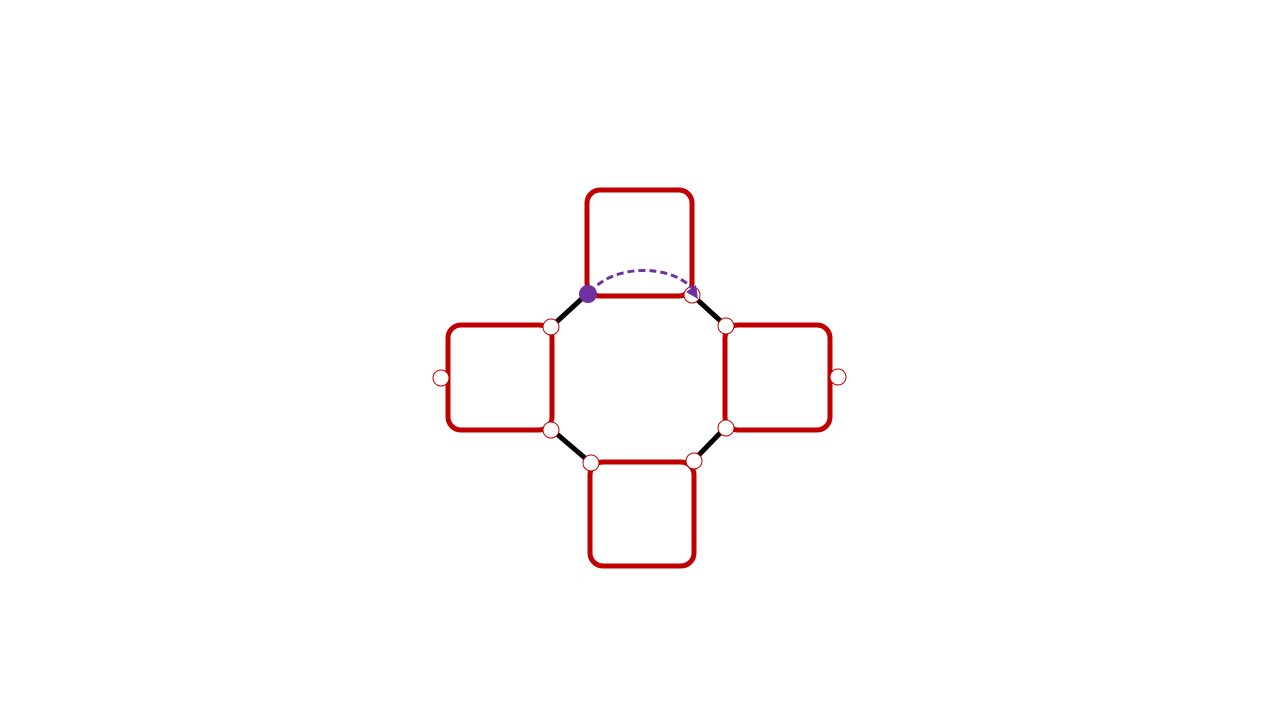 This screenshot has width=1280, height=720. I want to click on drag-arrowhead-icon, so click(692, 292).